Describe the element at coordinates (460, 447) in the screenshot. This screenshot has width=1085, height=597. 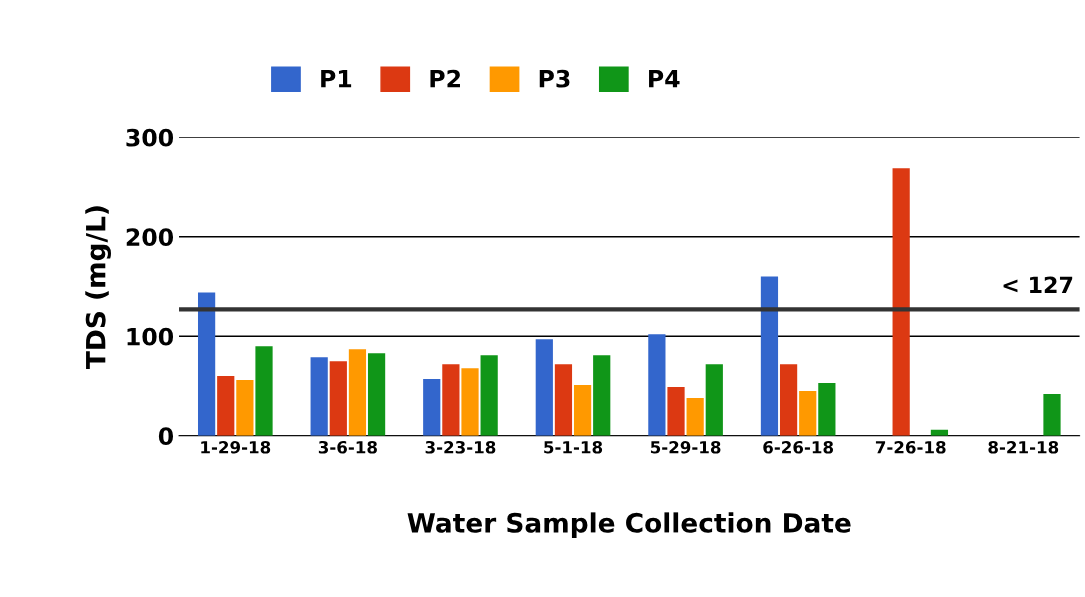
I see `x-tick-label: 3-23-18` at that location.